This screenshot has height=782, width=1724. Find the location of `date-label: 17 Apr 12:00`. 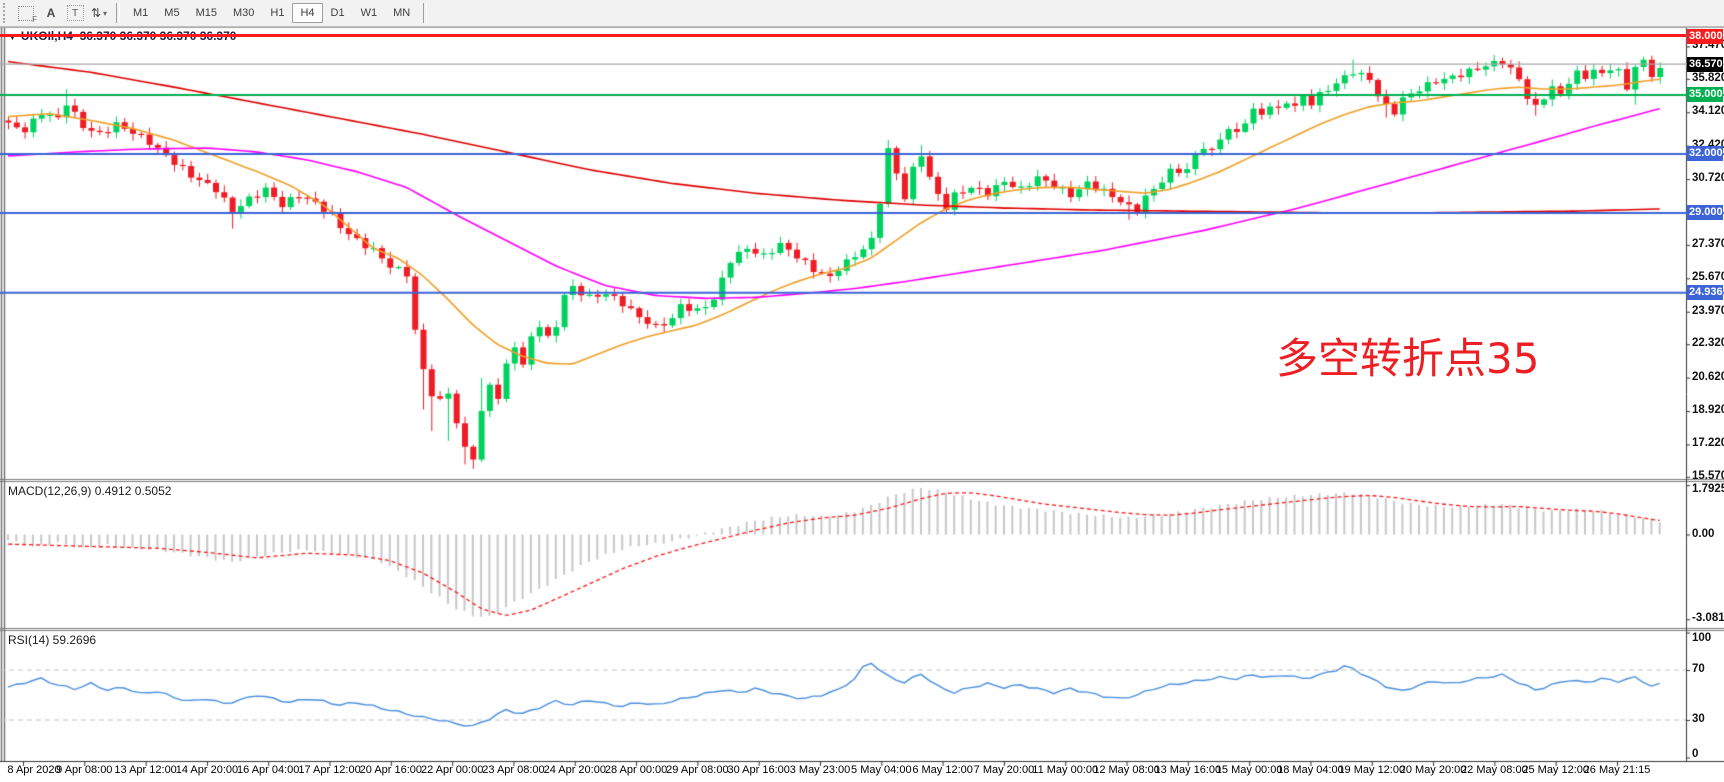

date-label: 17 Apr 12:00 is located at coordinates (329, 770).